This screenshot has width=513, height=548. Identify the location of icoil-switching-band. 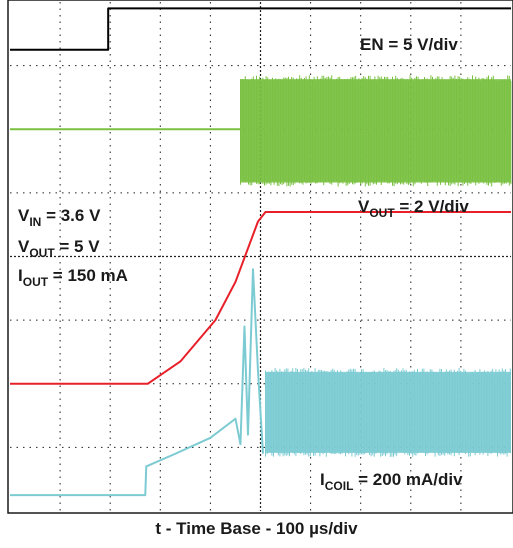
(388, 412).